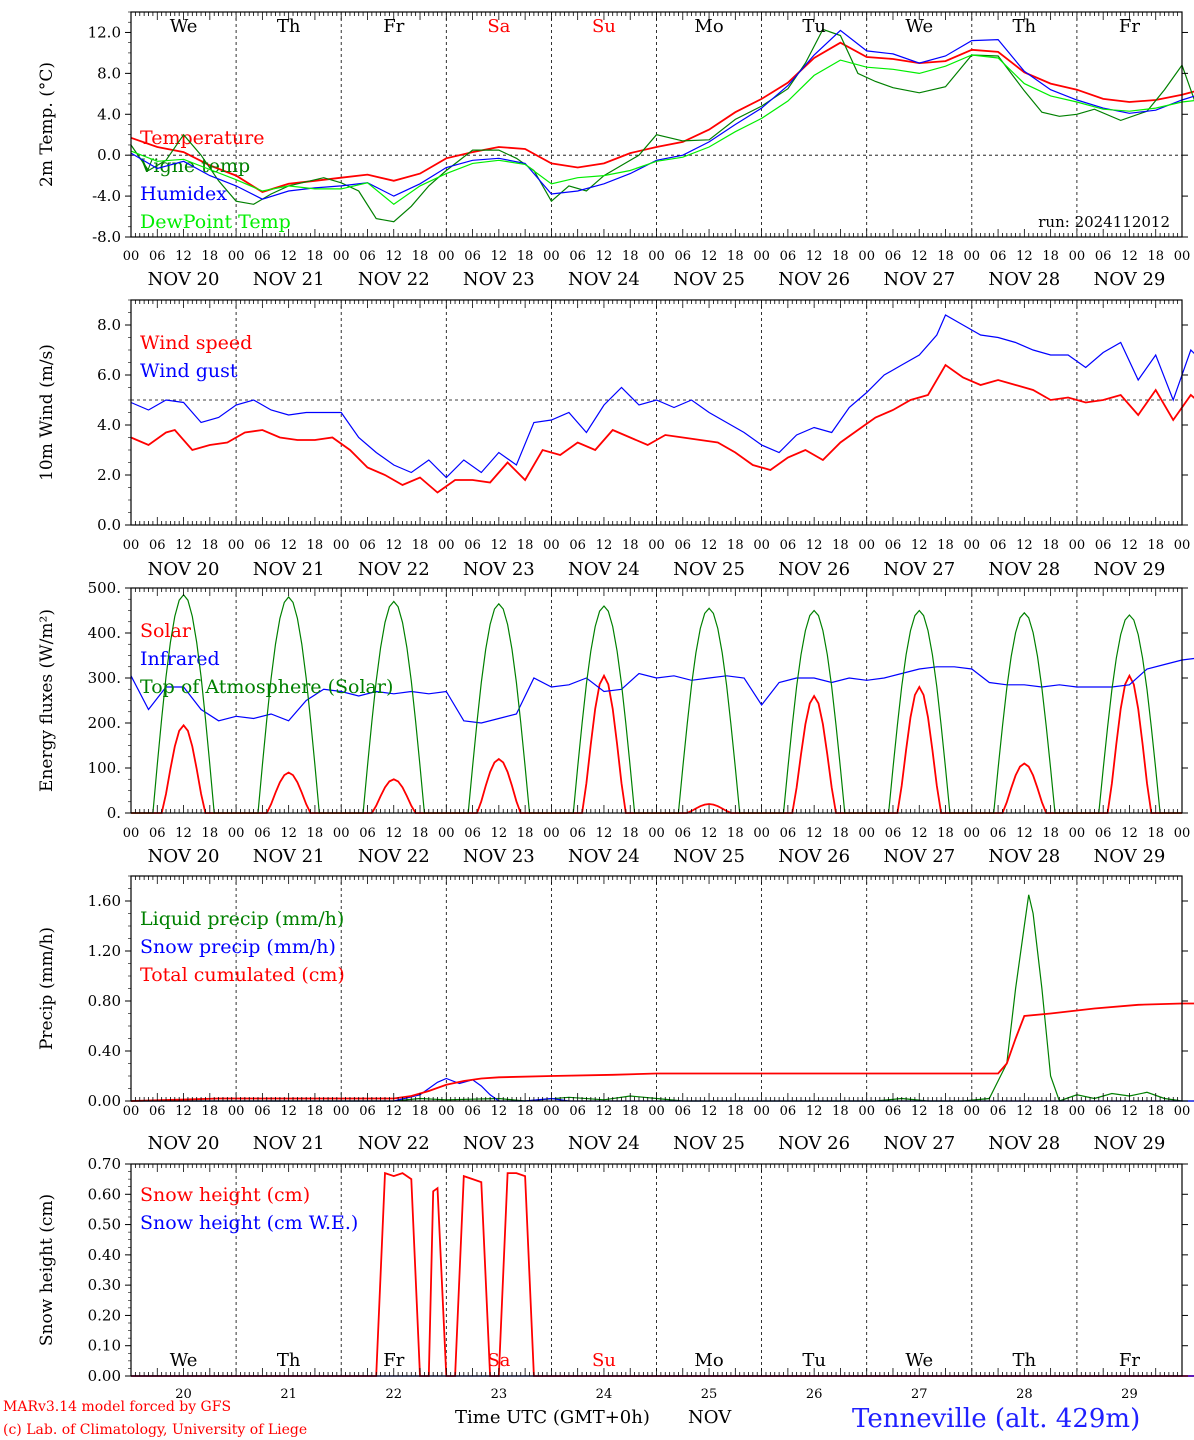 The height and width of the screenshot is (1440, 1194). Describe the element at coordinates (814, 569) in the screenshot. I see `x-date-label: NOV 26` at that location.